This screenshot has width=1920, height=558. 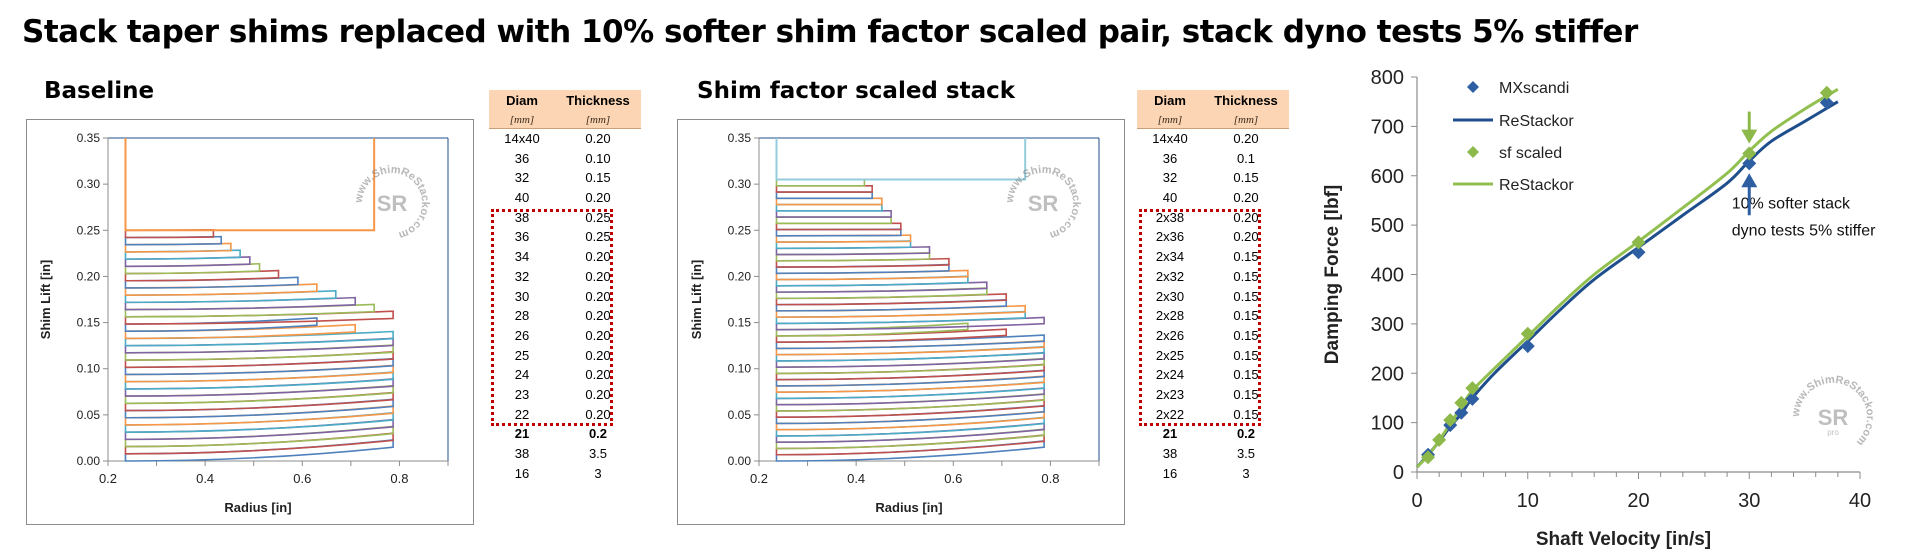 I want to click on thickness-cell: 0.2, so click(x=1246, y=434).